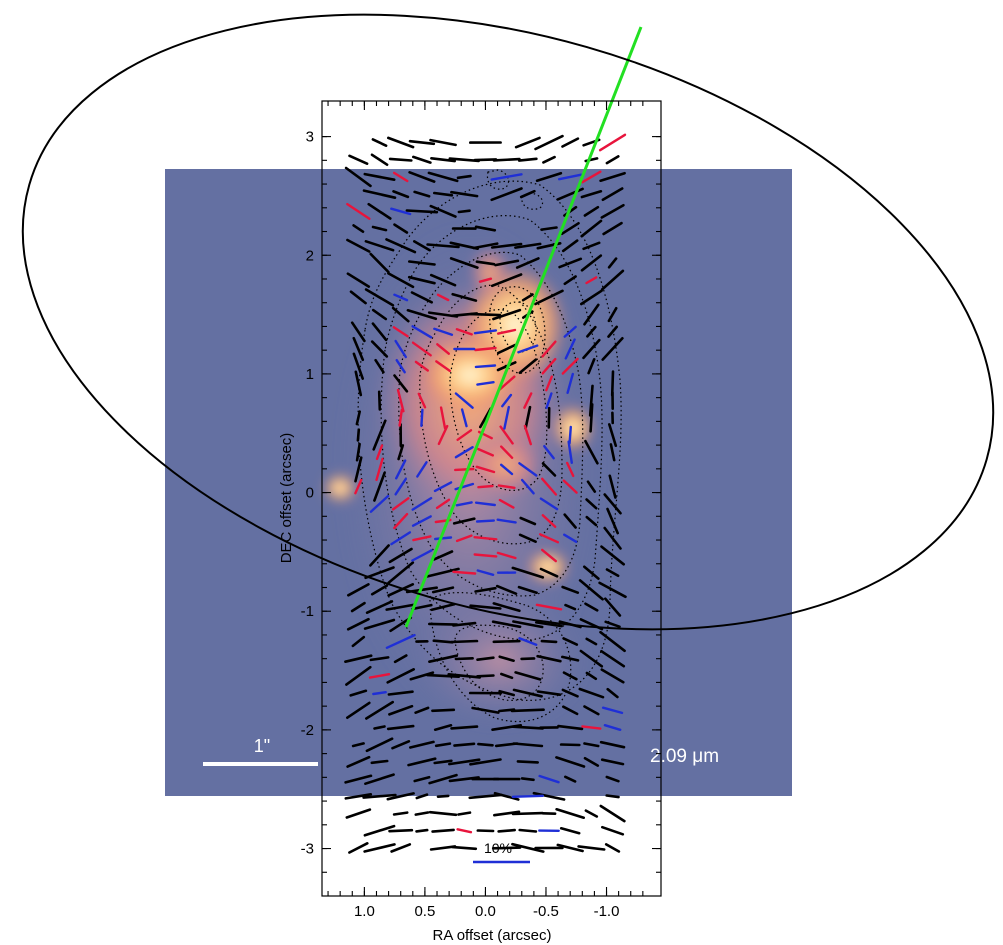  I want to click on scale-bar-label: 1", so click(262, 746).